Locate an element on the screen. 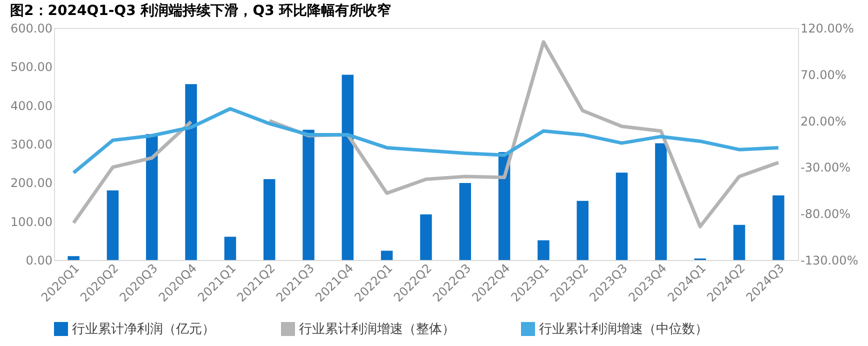 This screenshot has height=346, width=868. legend-label: 行业累计利润增速（整体） is located at coordinates (377, 329).